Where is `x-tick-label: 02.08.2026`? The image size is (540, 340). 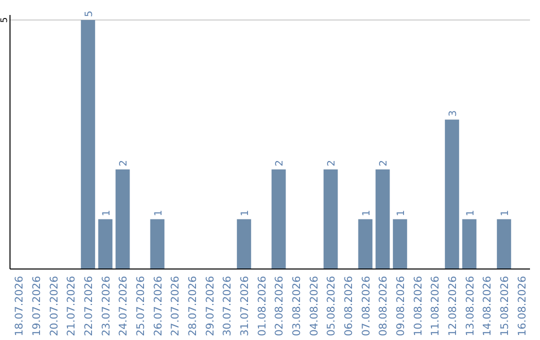 x-tick-label: 02.08.2026 is located at coordinates (280, 306).